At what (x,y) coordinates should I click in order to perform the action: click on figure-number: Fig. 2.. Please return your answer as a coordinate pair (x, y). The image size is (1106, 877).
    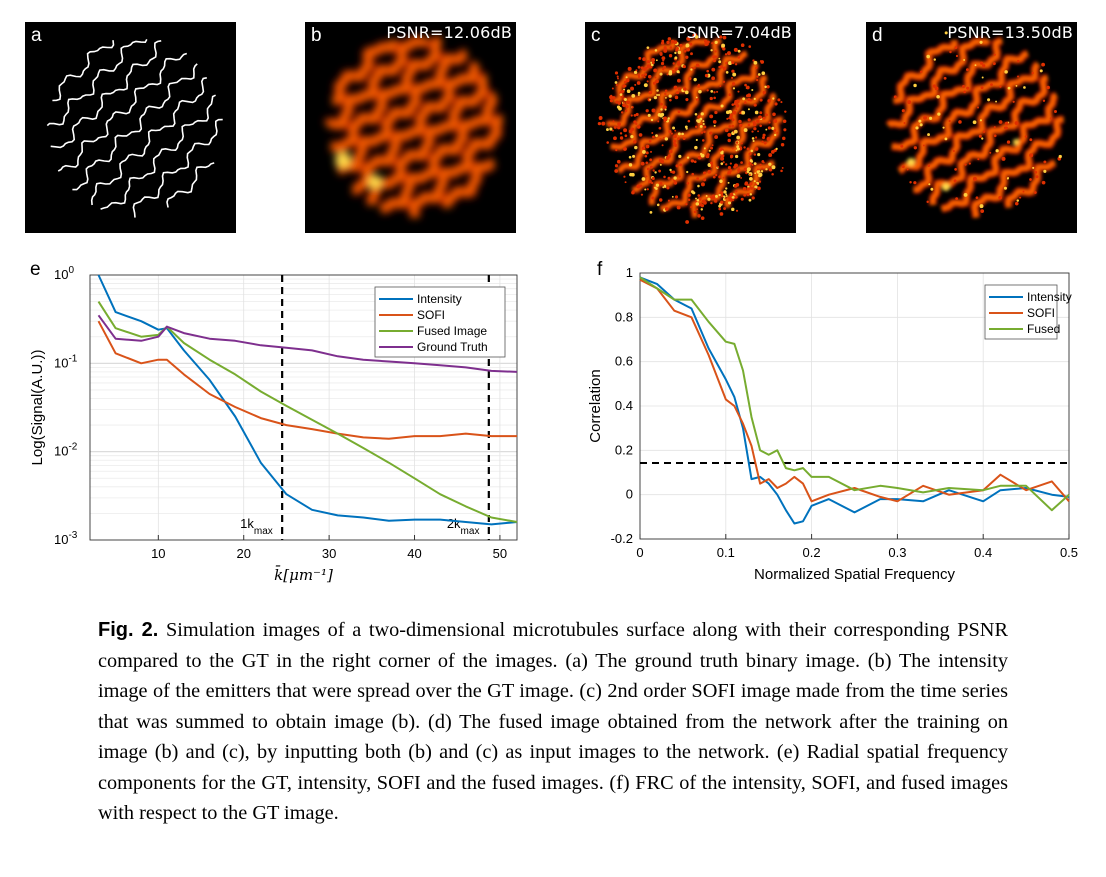
    Looking at the image, I should click on (128, 630).